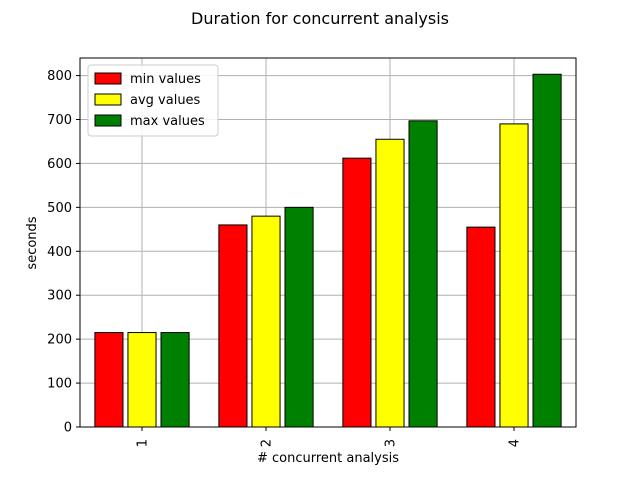  I want to click on x-tick-label: 3, so click(391, 443).